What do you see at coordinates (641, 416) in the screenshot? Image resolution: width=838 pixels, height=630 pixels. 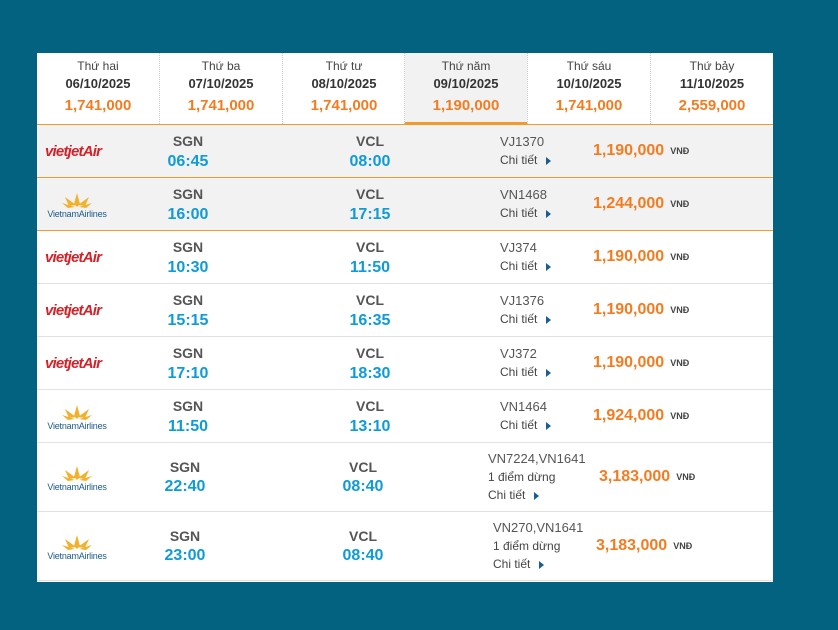 I see `price: 1,924,000 VNĐ` at bounding box center [641, 416].